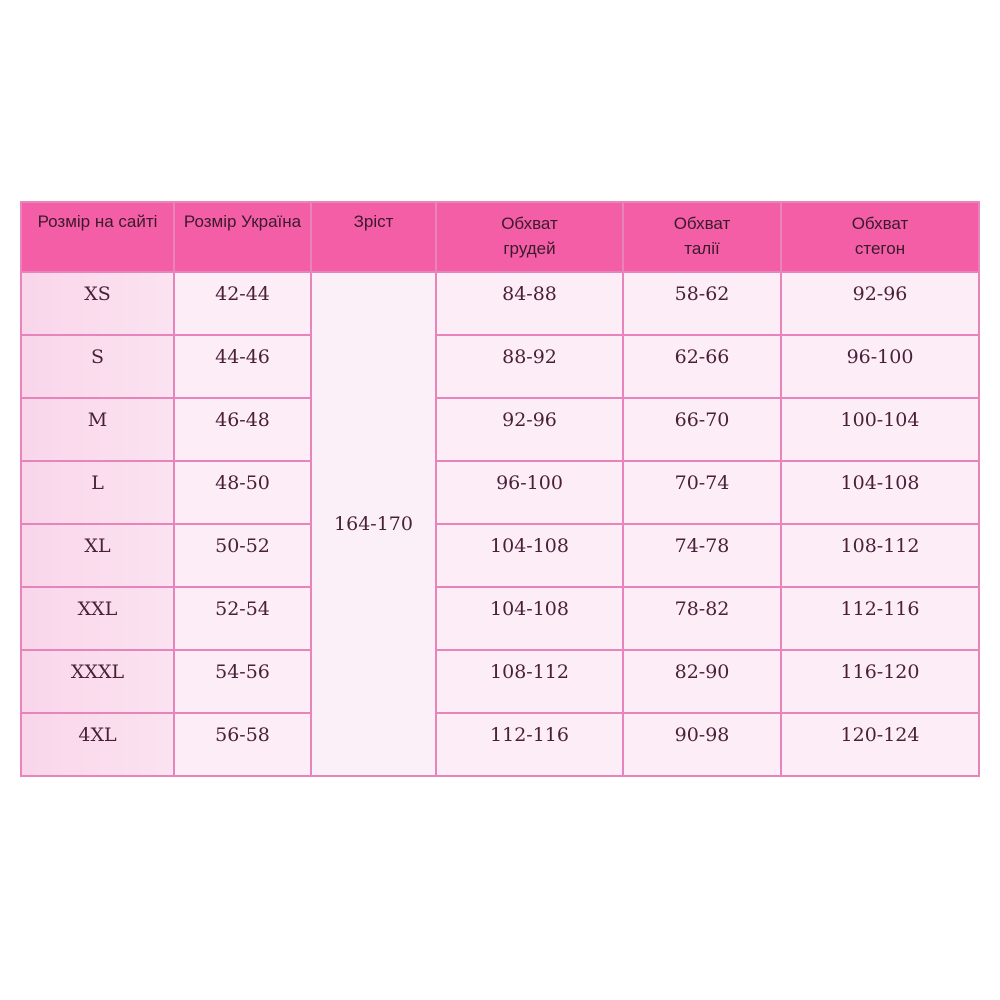 This screenshot has width=1000, height=1000. Describe the element at coordinates (880, 492) in the screenshot. I see `hips-cell: 104-108` at that location.